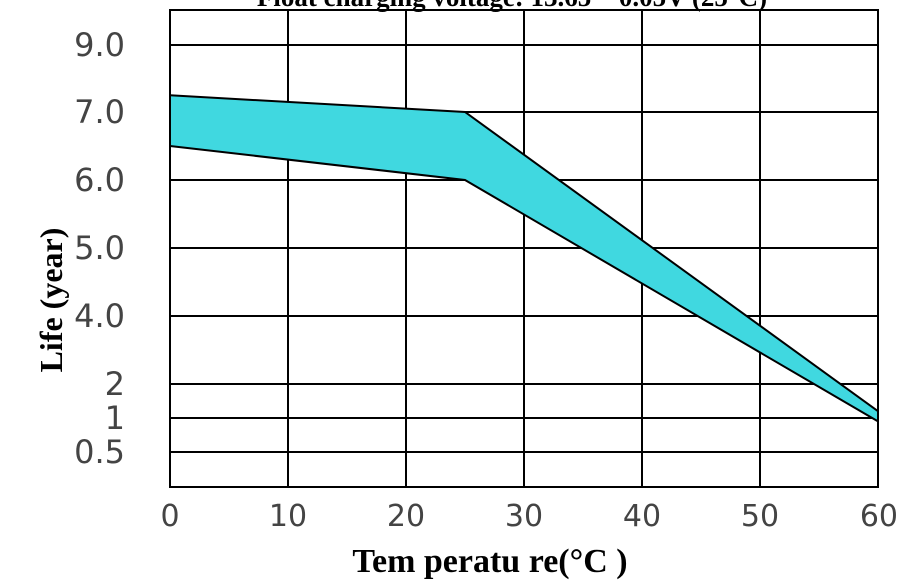 The image size is (907, 580). I want to click on x-tick-label: 10, so click(288, 516).